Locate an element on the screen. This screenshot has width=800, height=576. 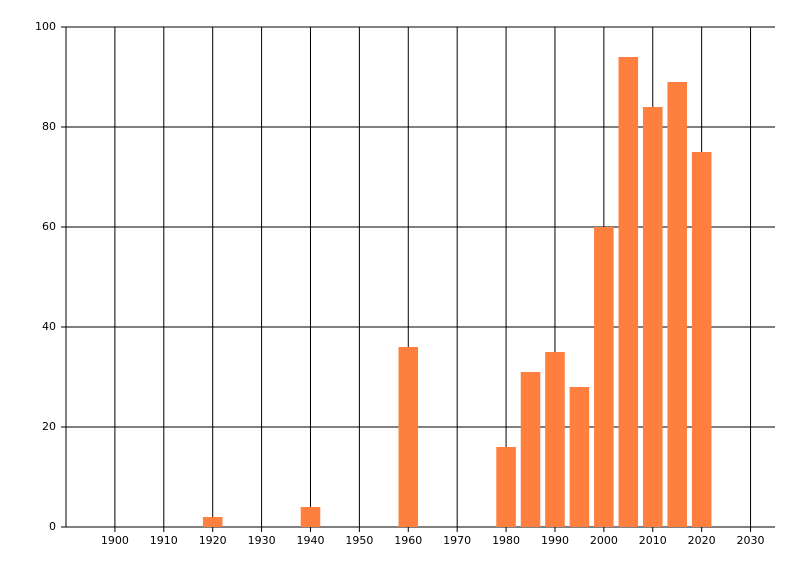
y-tick-label: 100 is located at coordinates (45, 26).